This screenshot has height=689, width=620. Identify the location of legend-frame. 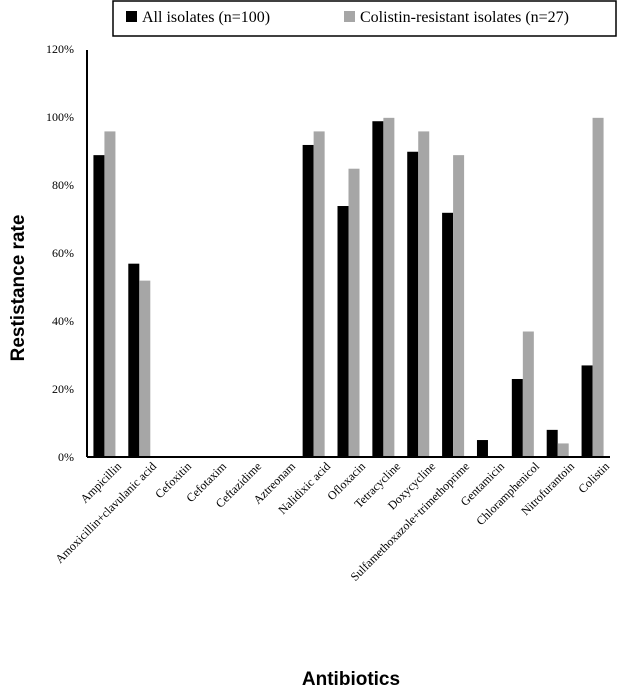
(364, 18).